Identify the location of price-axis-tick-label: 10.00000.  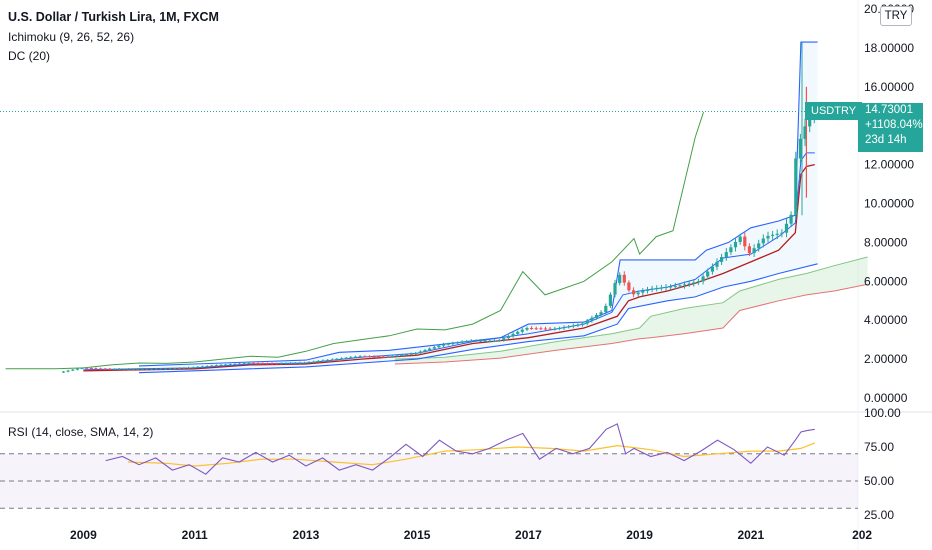
(889, 204).